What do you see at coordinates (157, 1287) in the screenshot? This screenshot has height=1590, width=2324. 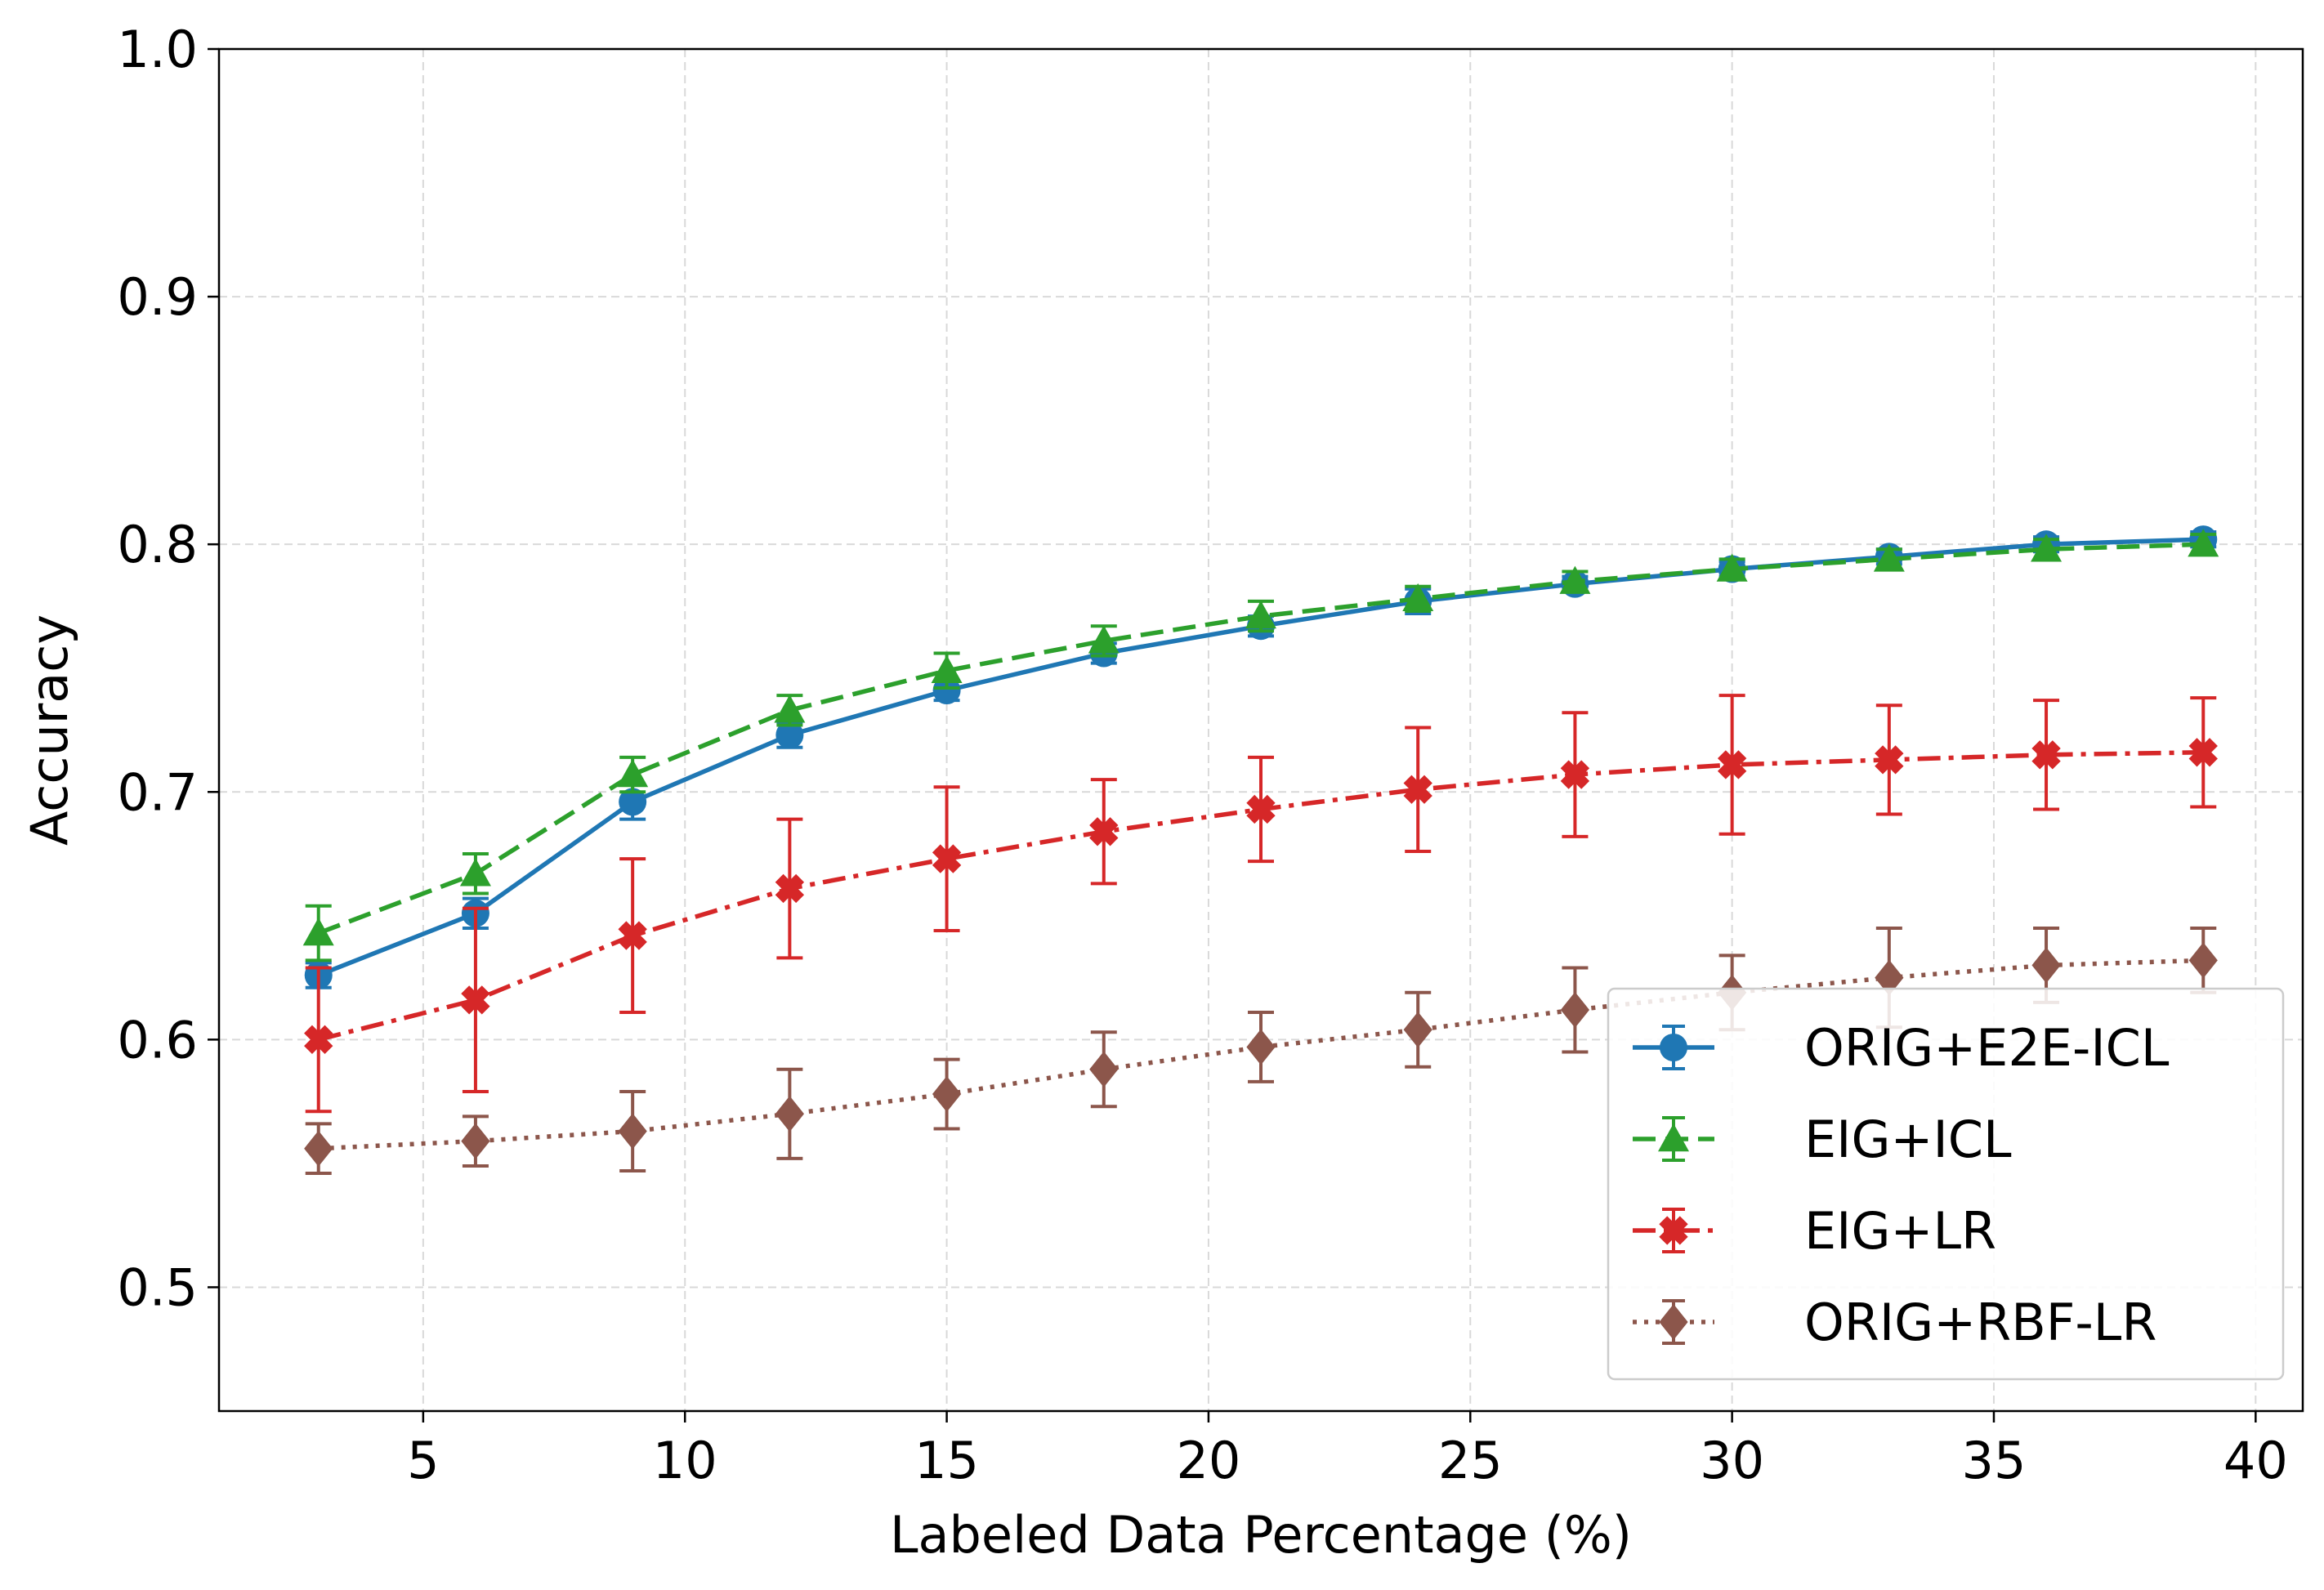 I see `y-tick-label: 0.5` at bounding box center [157, 1287].